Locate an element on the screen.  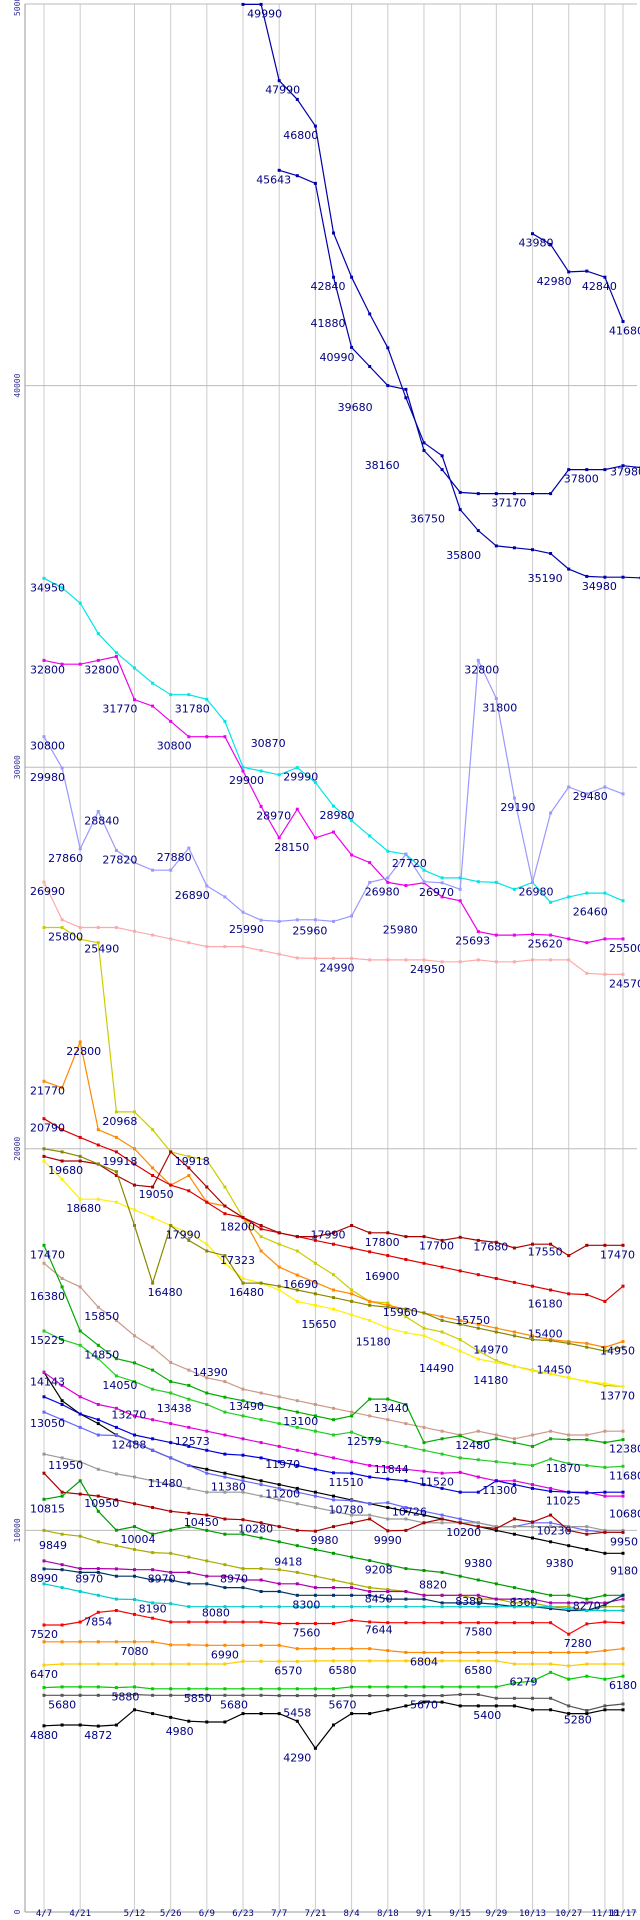
data-label: 8190 is located at coordinates (153, 1609).